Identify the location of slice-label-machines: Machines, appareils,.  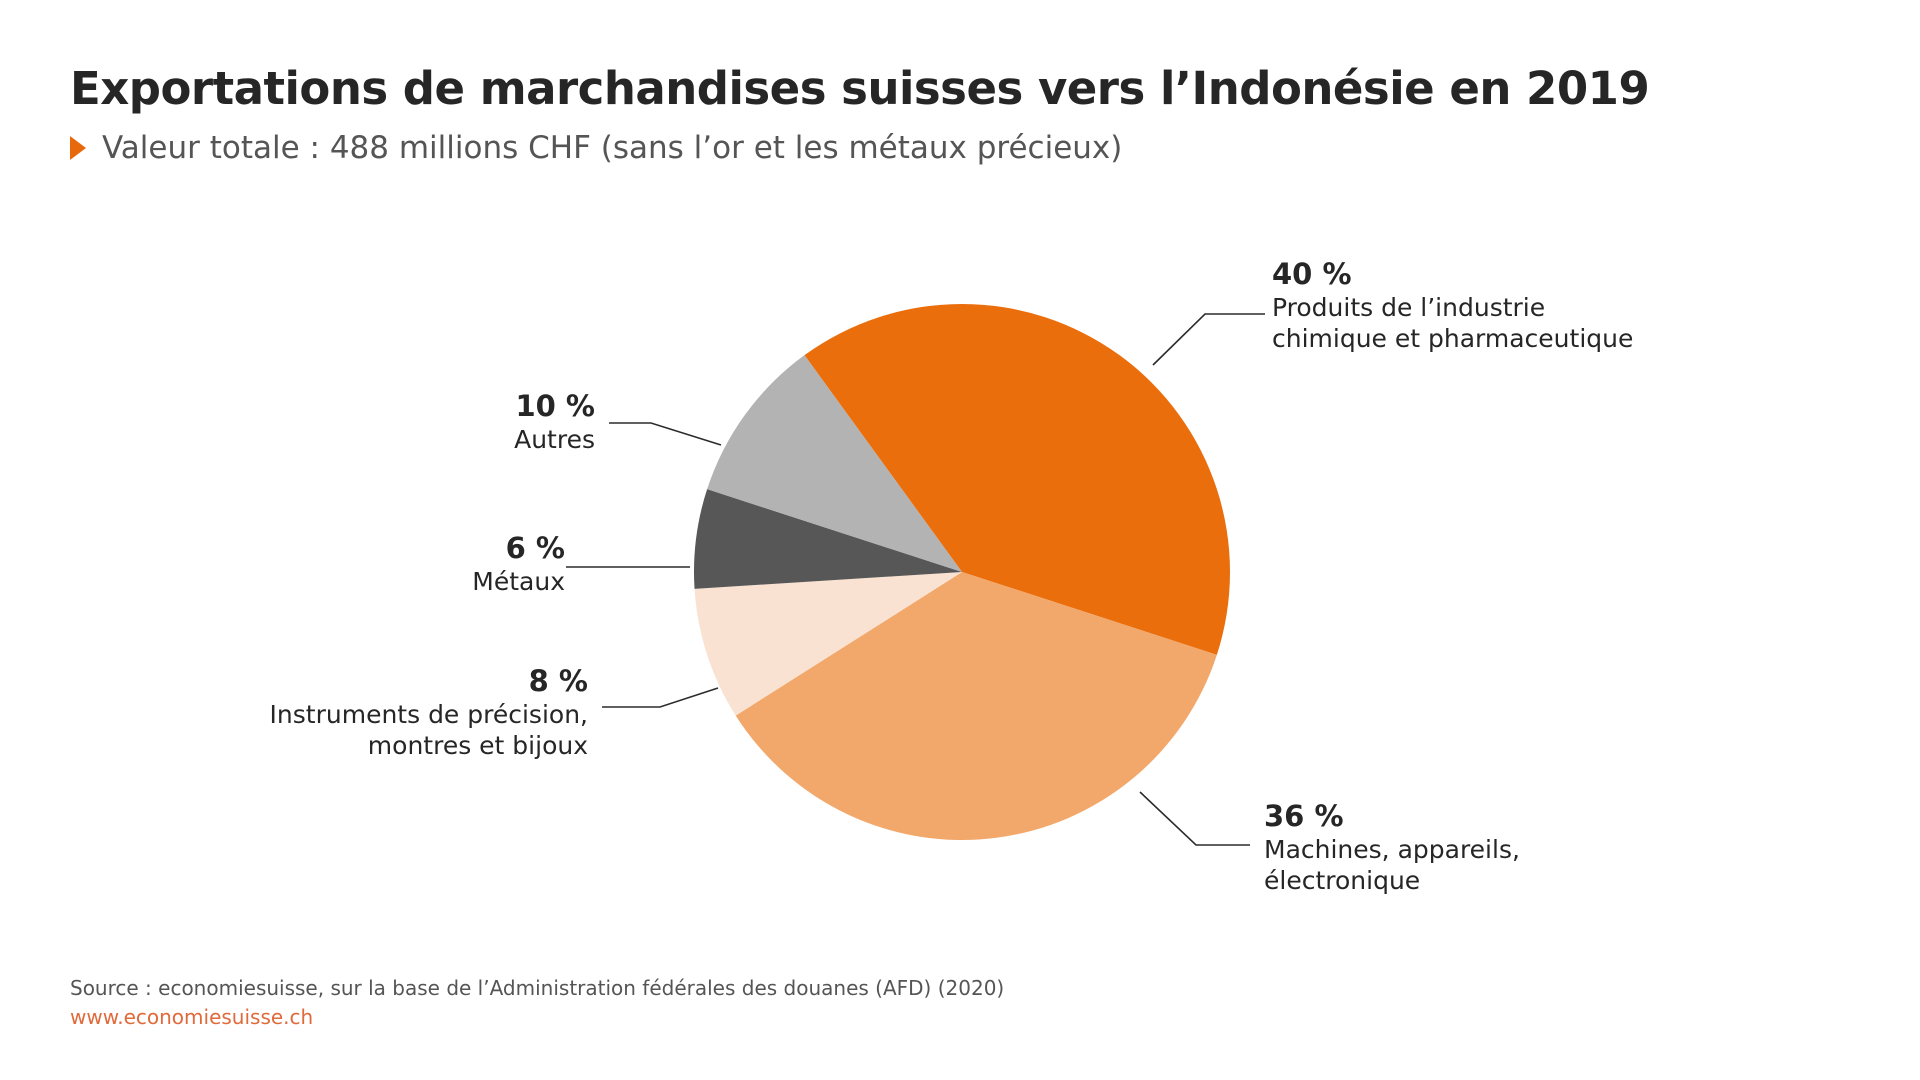
(1392, 849).